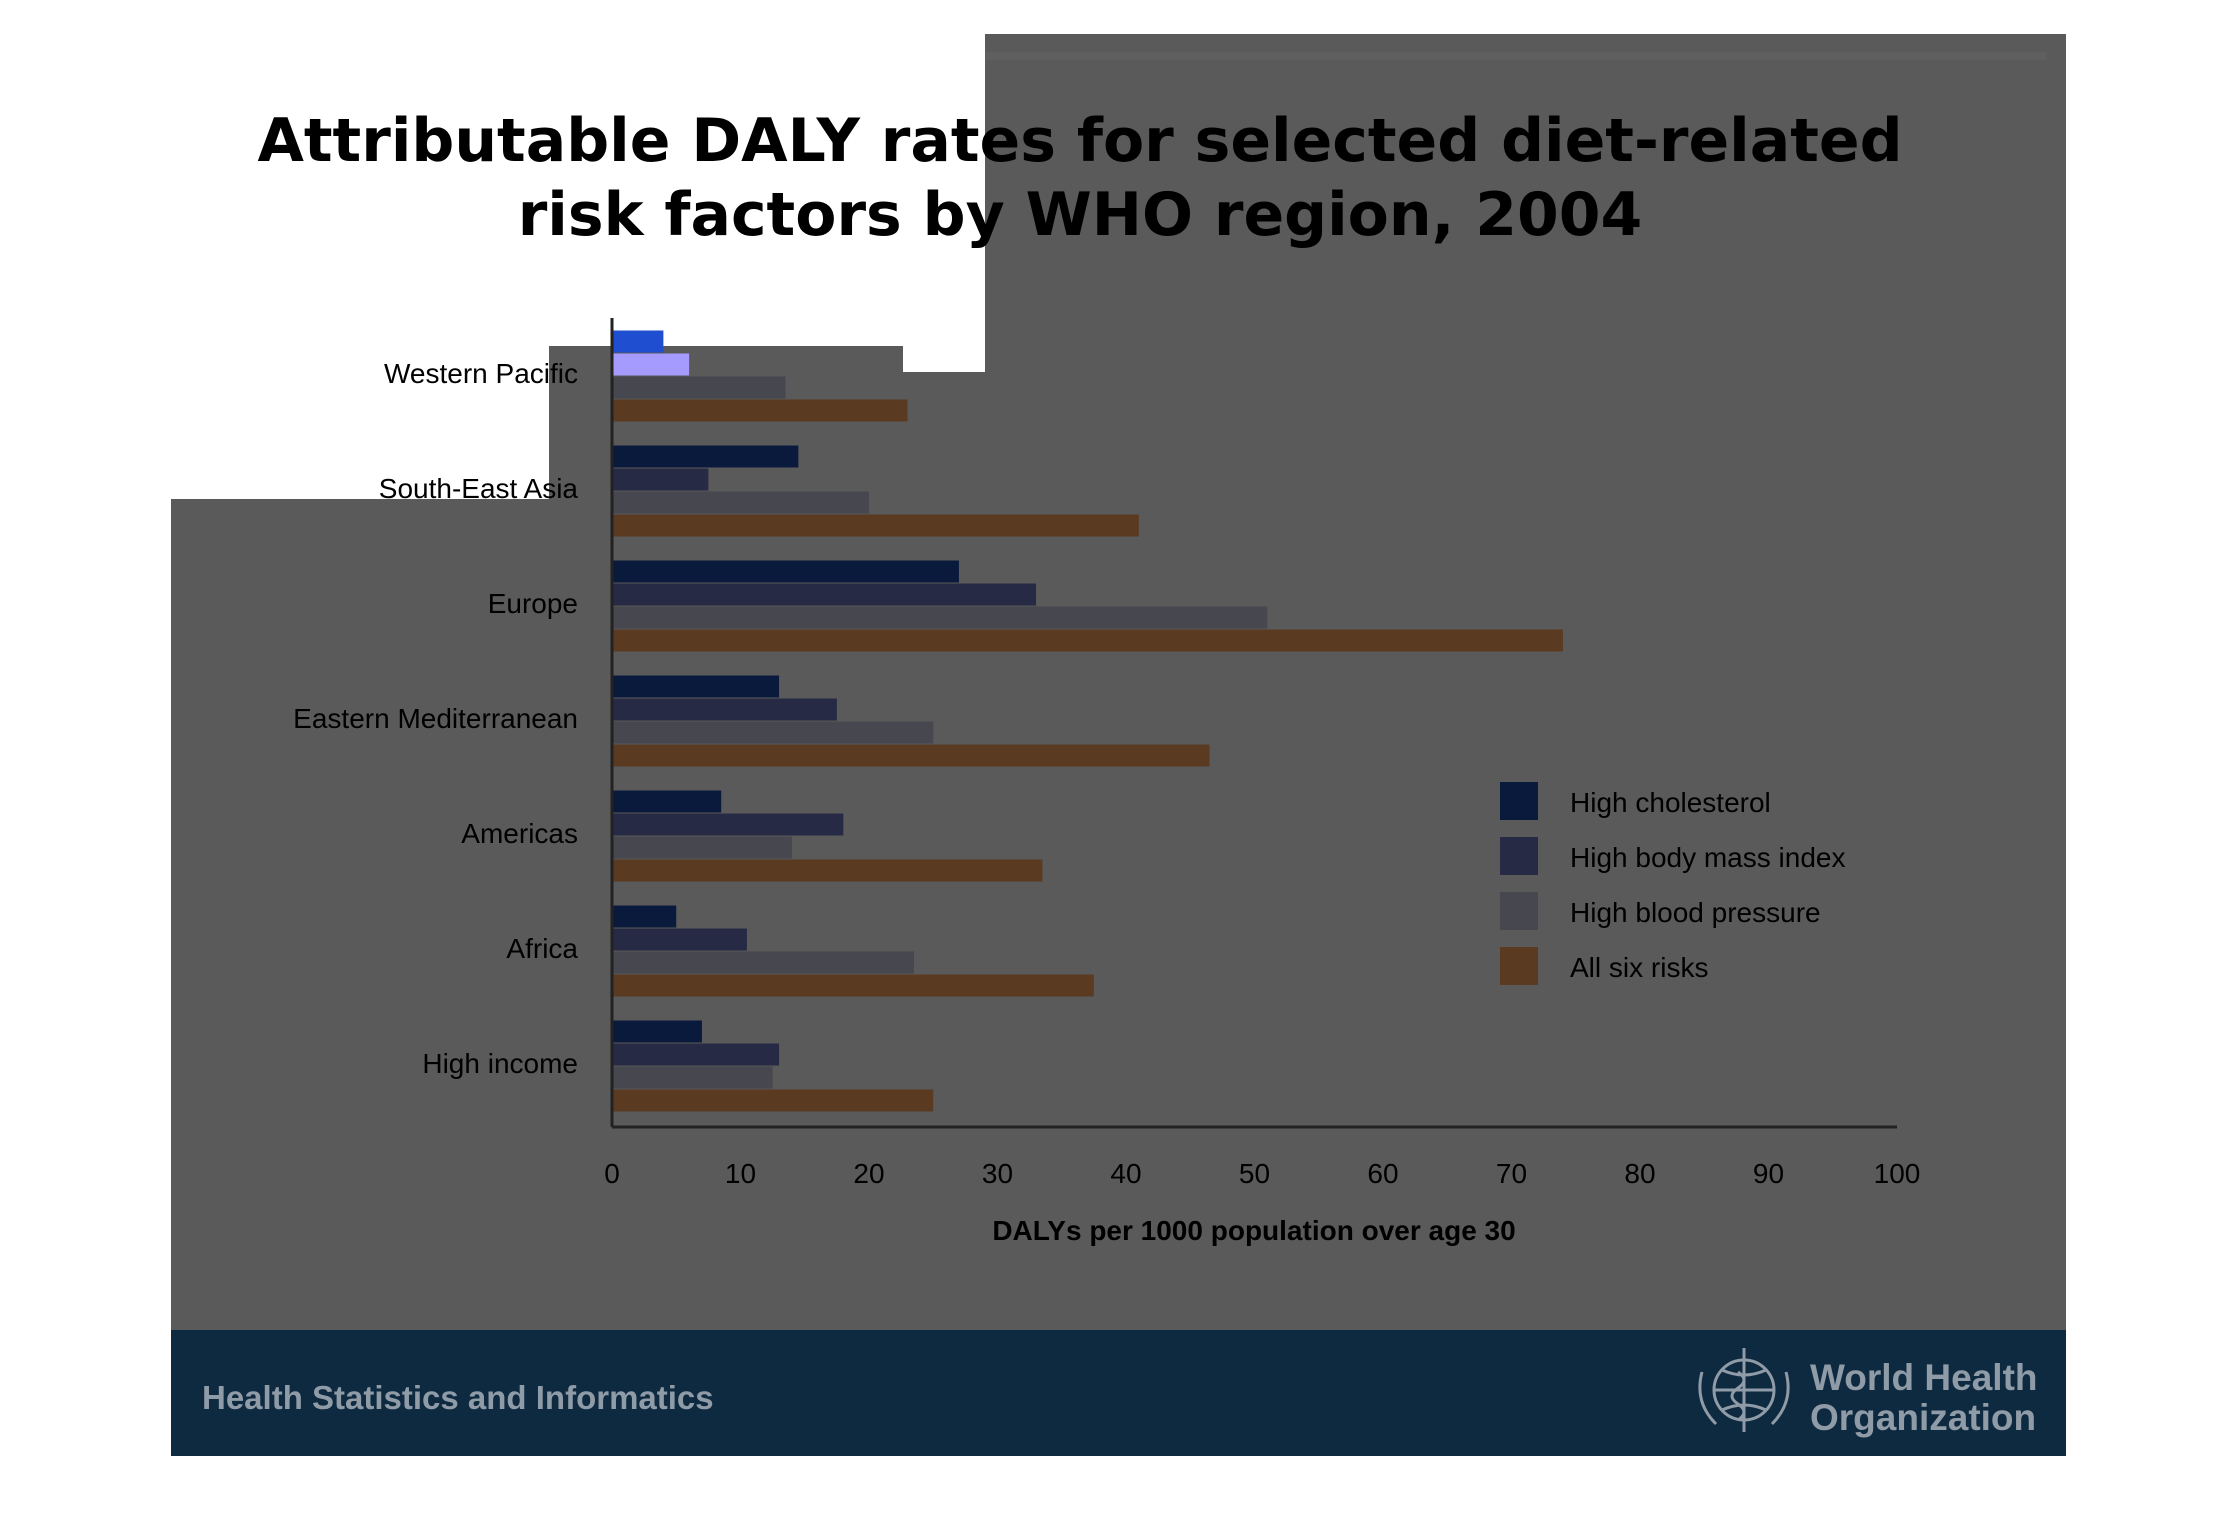 The width and height of the screenshot is (2216, 1530). What do you see at coordinates (824, 594) in the screenshot?
I see `bar-high-body-mass-index-europe` at bounding box center [824, 594].